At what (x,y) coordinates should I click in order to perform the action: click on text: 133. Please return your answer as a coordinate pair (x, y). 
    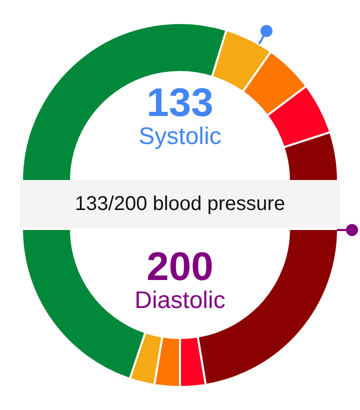
    Looking at the image, I should click on (180, 103).